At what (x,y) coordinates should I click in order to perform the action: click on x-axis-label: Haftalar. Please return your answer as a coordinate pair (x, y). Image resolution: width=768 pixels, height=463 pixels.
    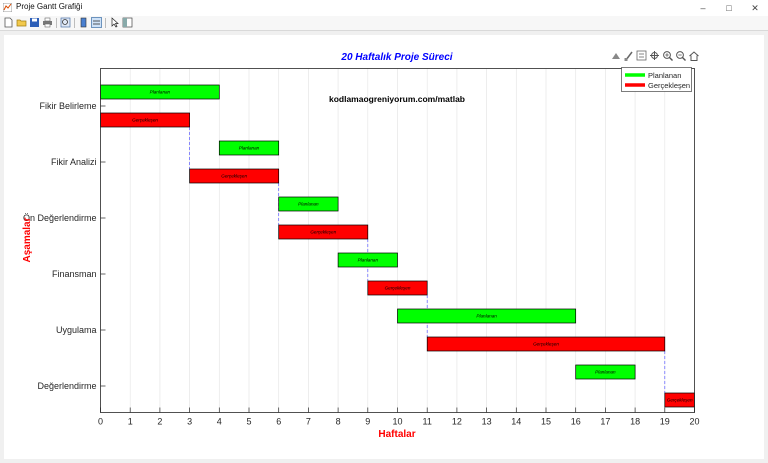
    Looking at the image, I should click on (396, 434).